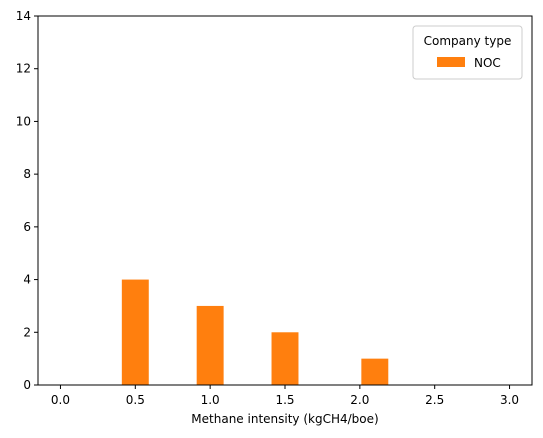 This screenshot has height=438, width=543. Describe the element at coordinates (451, 62) in the screenshot. I see `legend-swatch` at that location.